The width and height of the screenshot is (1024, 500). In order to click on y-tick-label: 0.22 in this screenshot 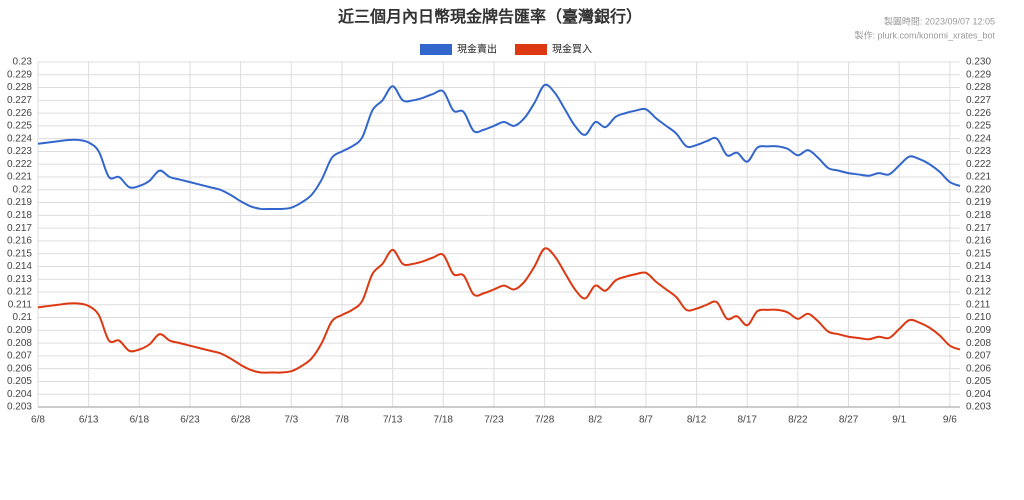, I will do `click(23, 189)`.